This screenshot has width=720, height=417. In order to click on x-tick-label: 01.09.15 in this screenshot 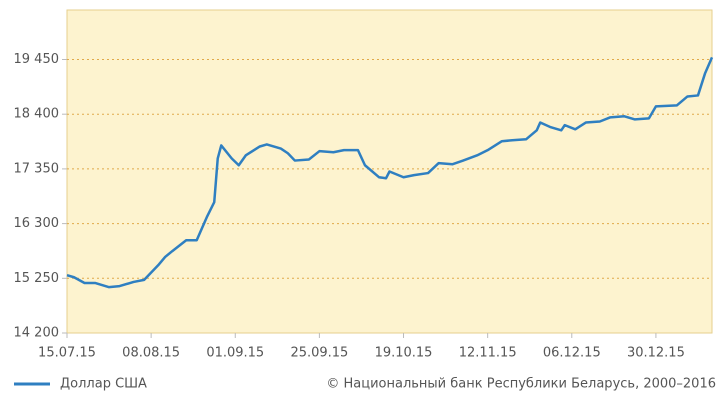, I will do `click(235, 353)`.